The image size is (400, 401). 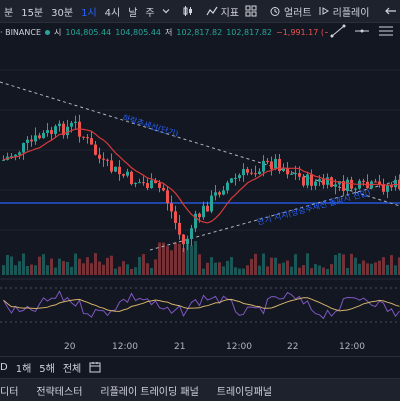 What do you see at coordinates (95, 367) in the screenshot?
I see `calendar-icon` at bounding box center [95, 367].